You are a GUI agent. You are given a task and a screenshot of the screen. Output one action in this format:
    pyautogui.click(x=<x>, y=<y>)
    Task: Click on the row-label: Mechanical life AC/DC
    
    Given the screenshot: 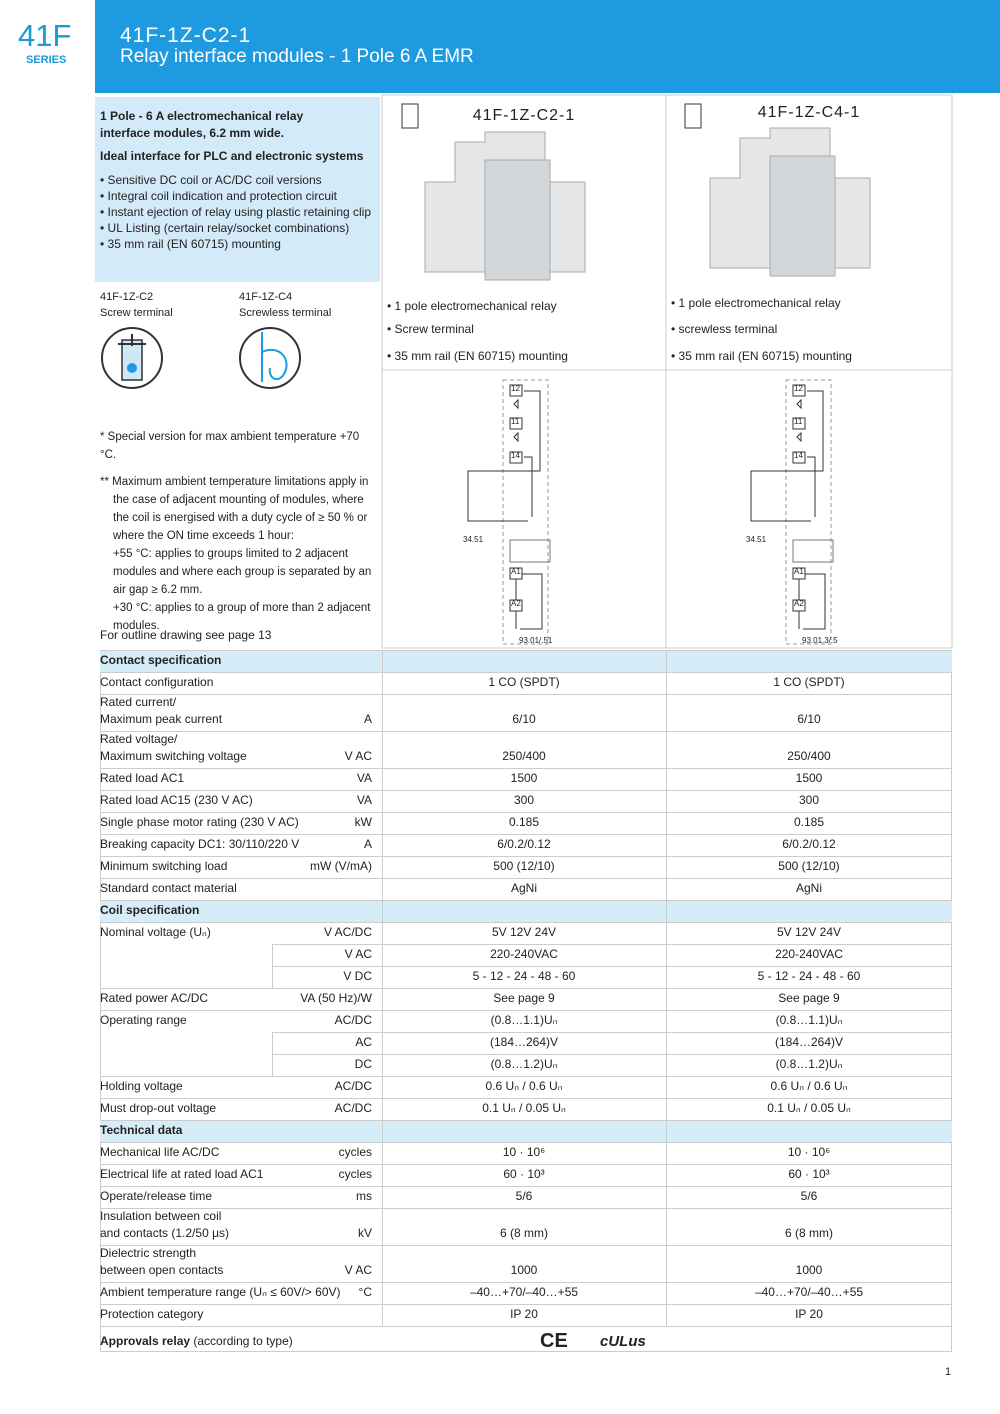 What is the action you would take?
    pyautogui.click(x=160, y=1152)
    